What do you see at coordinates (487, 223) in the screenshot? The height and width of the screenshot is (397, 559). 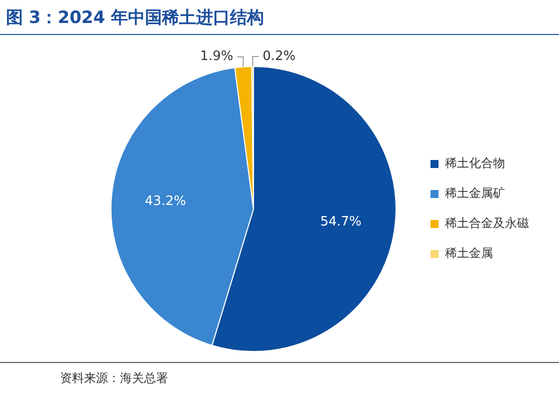 I see `legend-label: 稀土合金及永磁` at bounding box center [487, 223].